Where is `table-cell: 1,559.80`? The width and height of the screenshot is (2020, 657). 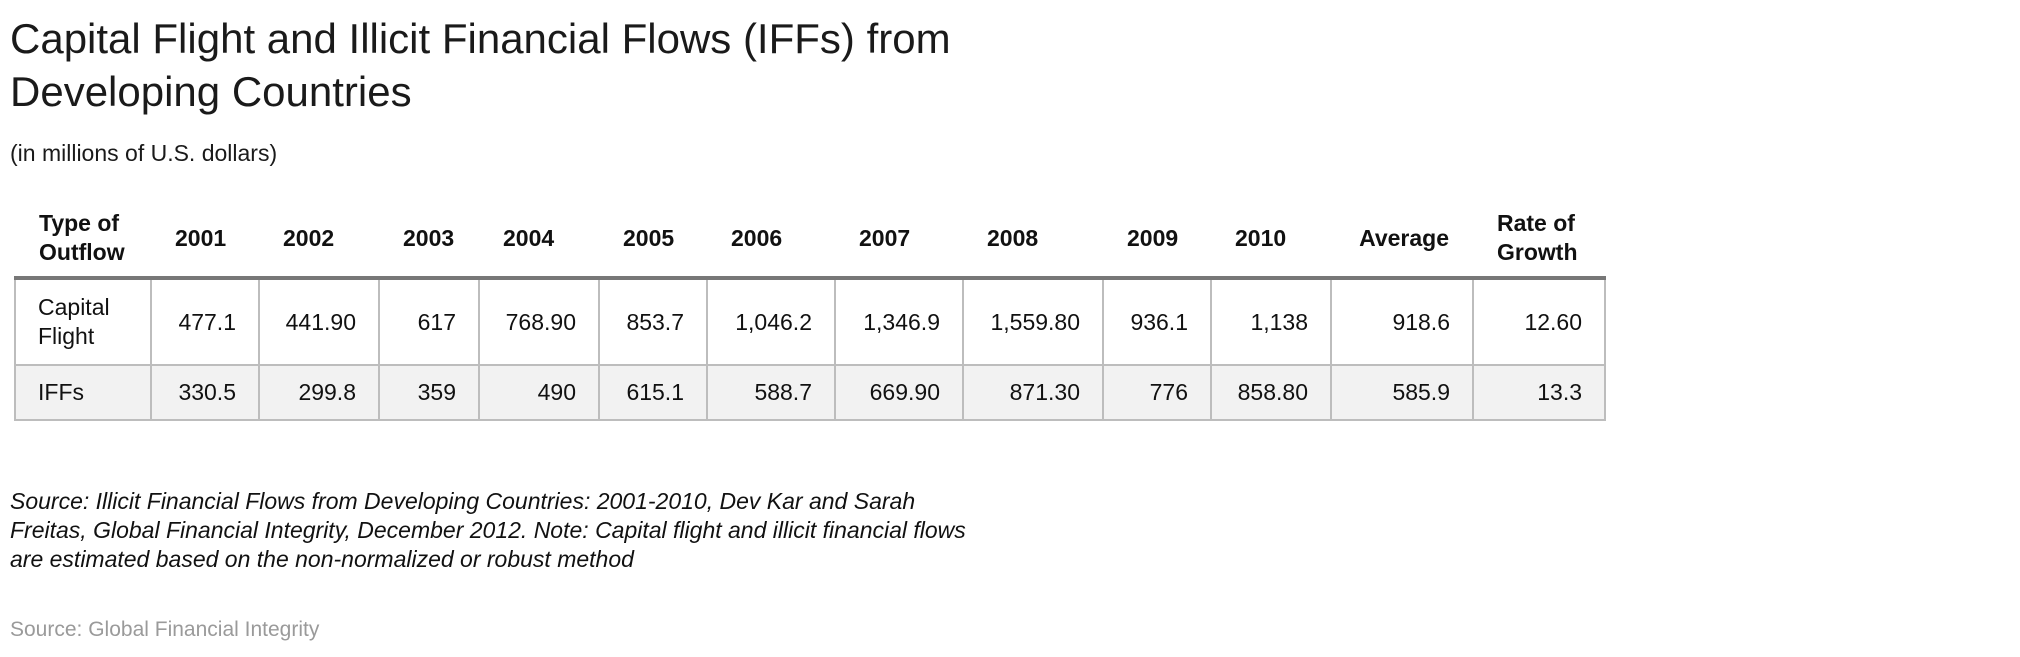
table-cell: 1,559.80 is located at coordinates (1033, 321).